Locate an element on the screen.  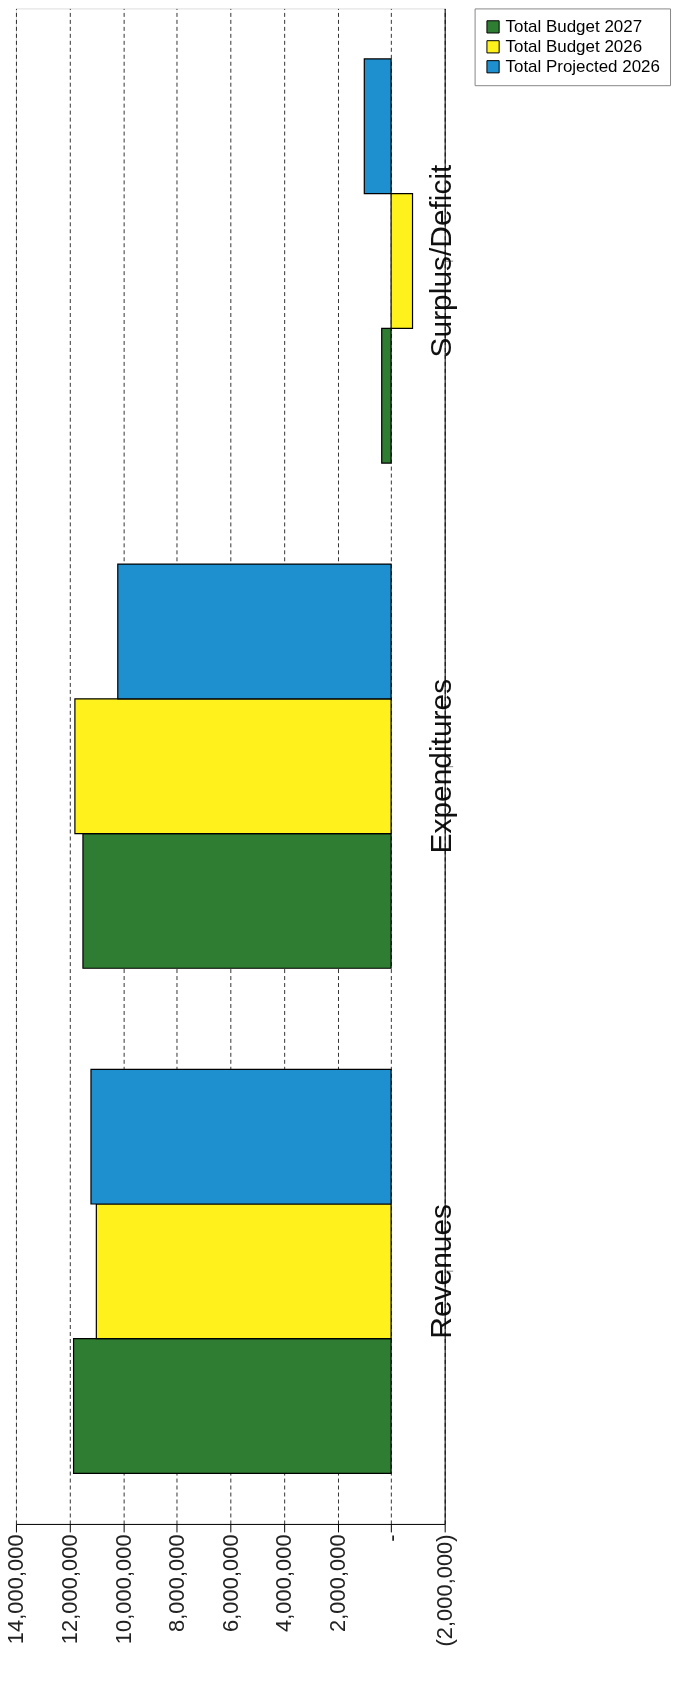
x-tick-label: 8,000,000 is located at coordinates (177, 1583).